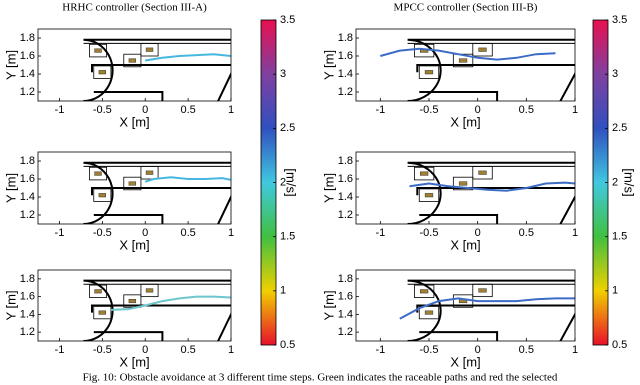 The image size is (640, 385). I want to click on subplot-title: HRHC controller (Section III-A), so click(134, 8).